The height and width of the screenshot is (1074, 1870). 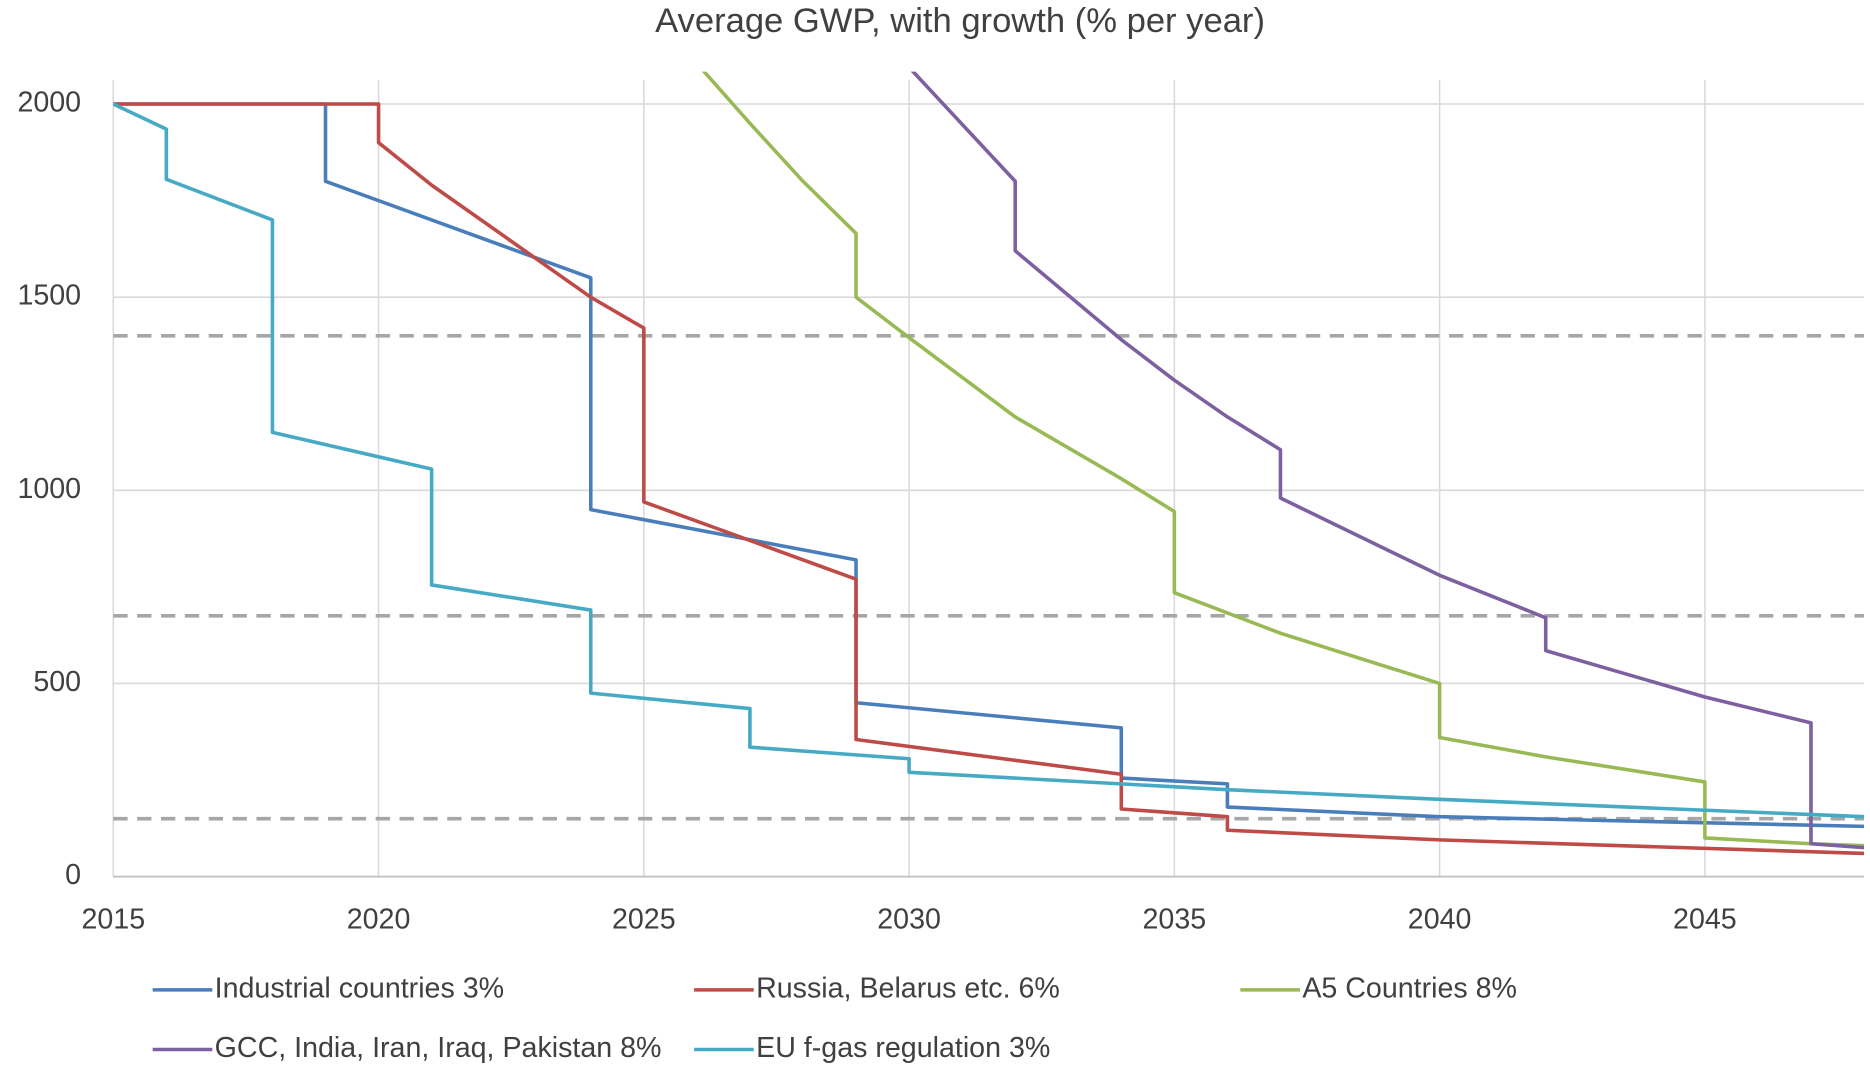 What do you see at coordinates (73, 875) in the screenshot?
I see `y-tick-label: 0` at bounding box center [73, 875].